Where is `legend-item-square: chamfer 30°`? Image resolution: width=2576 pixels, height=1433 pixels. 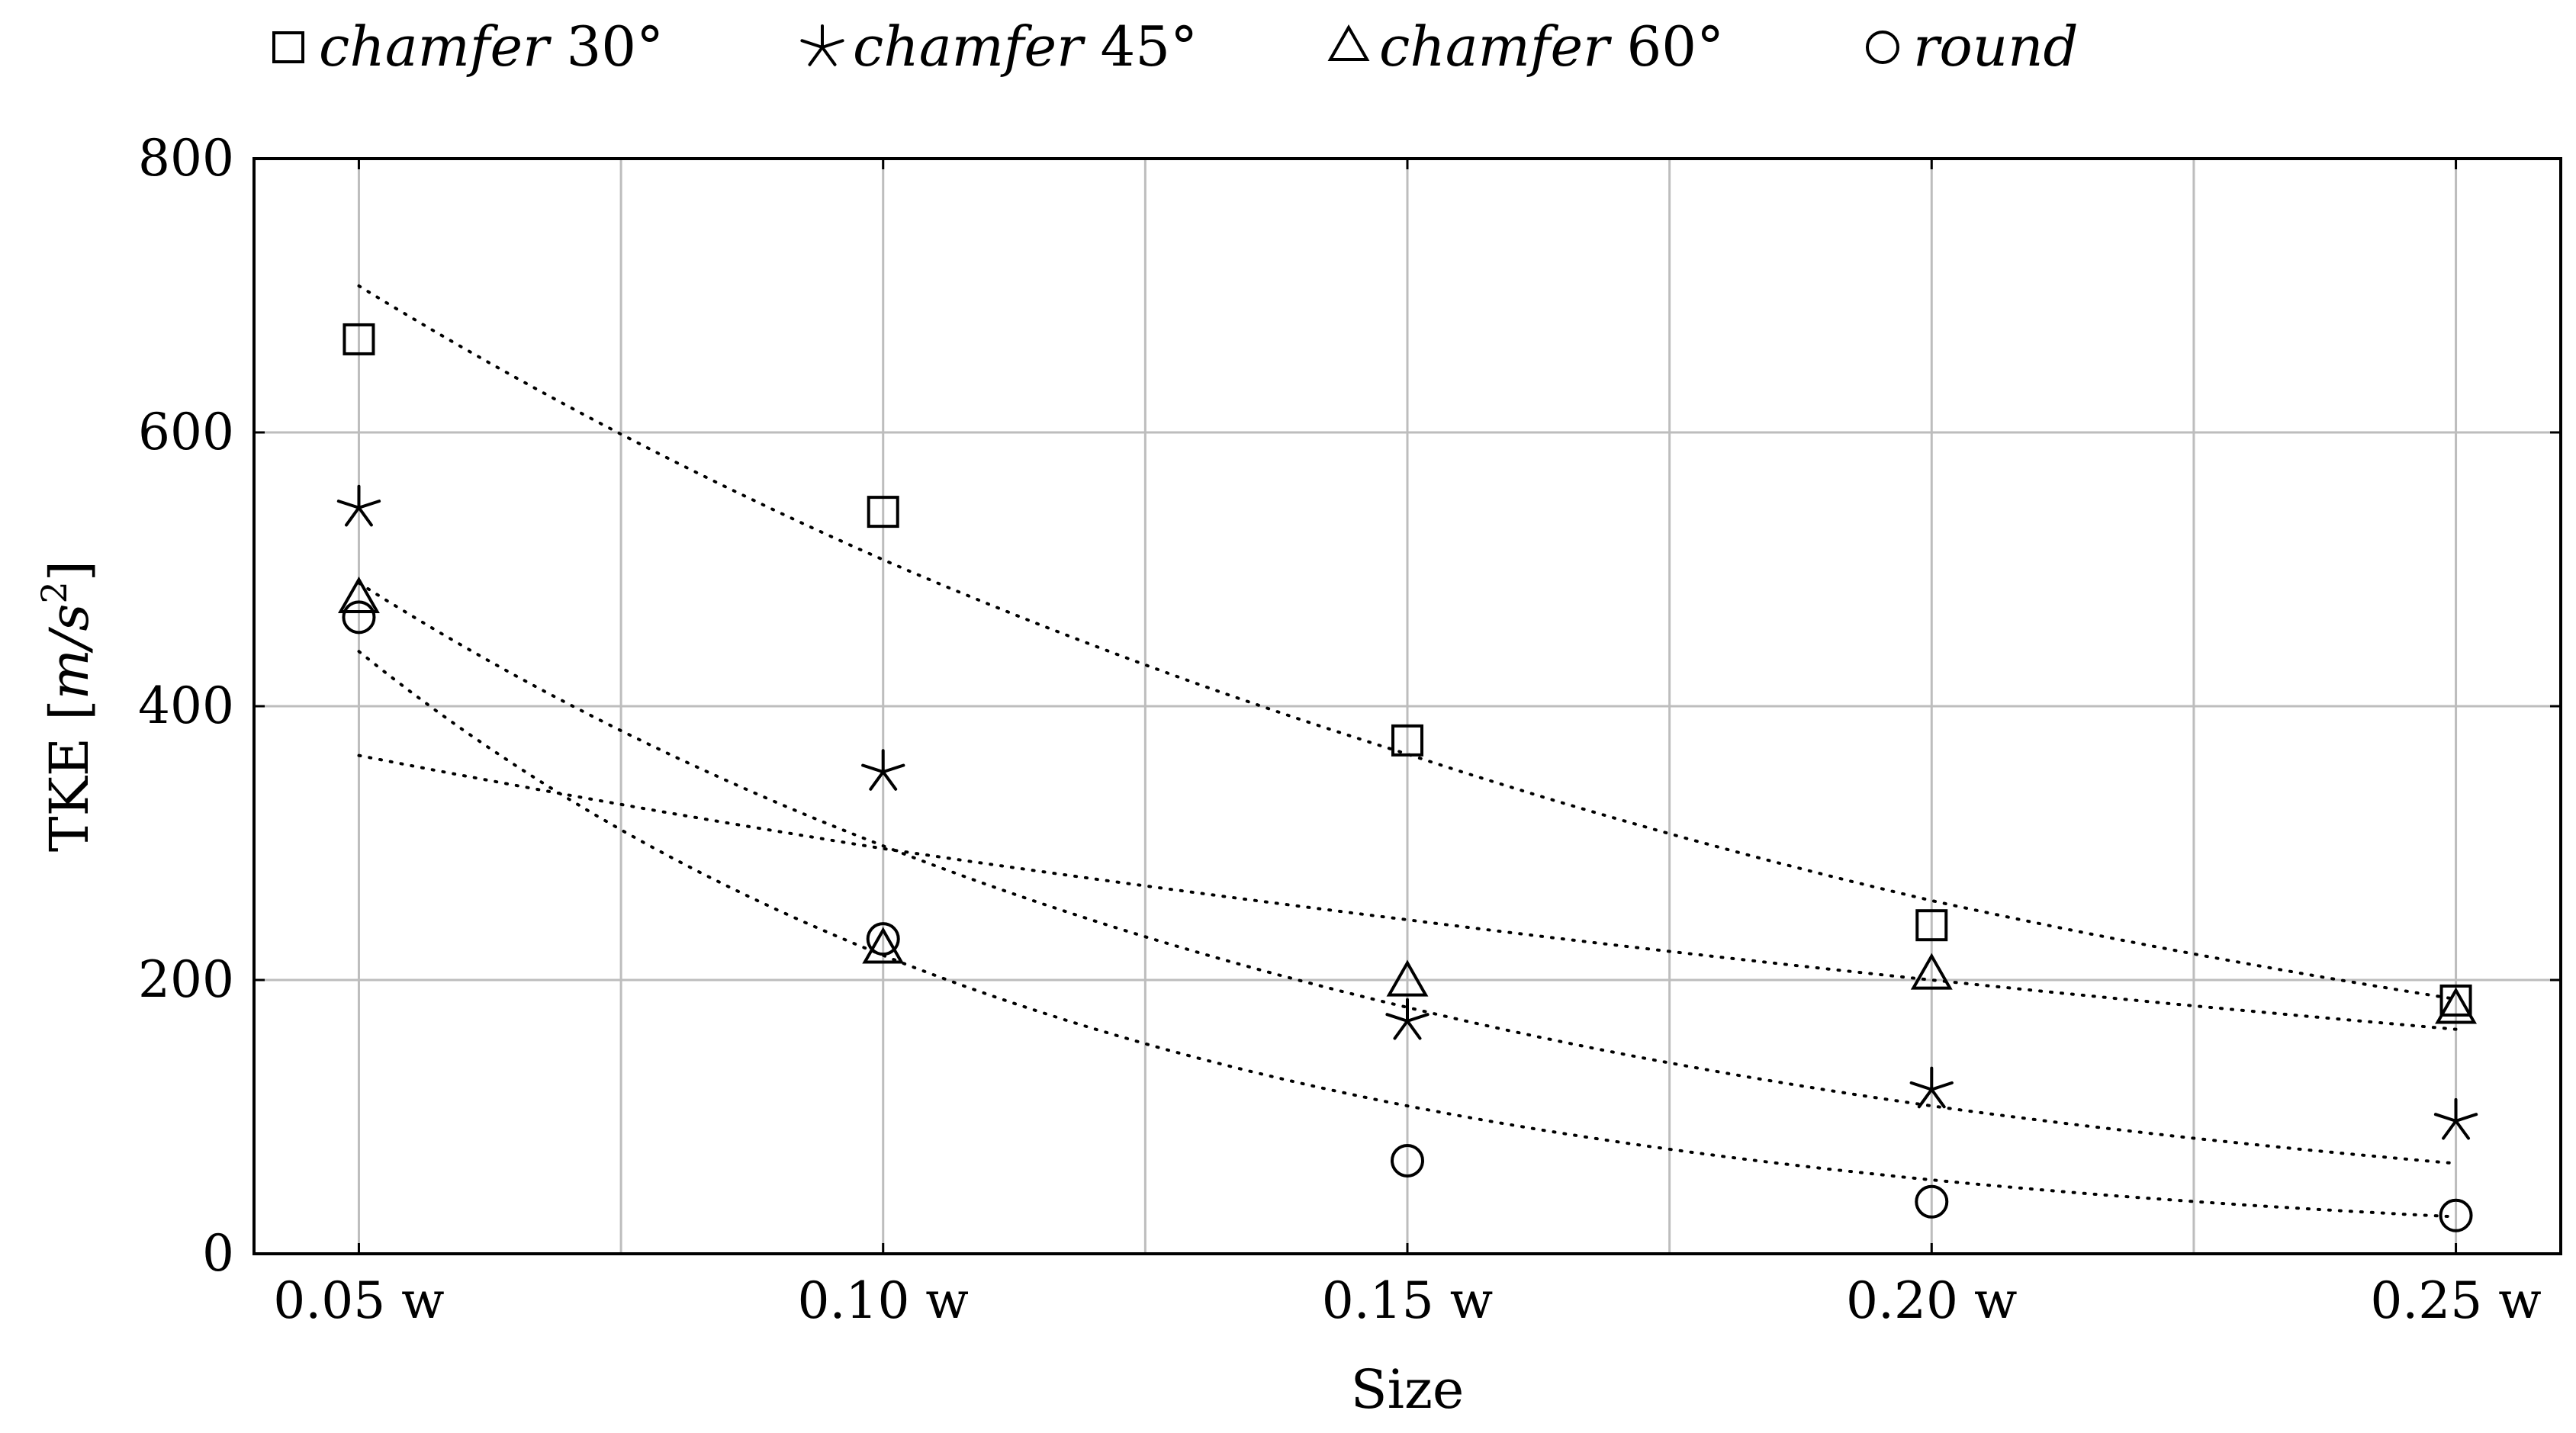 legend-item-square: chamfer 30° is located at coordinates (468, 46).